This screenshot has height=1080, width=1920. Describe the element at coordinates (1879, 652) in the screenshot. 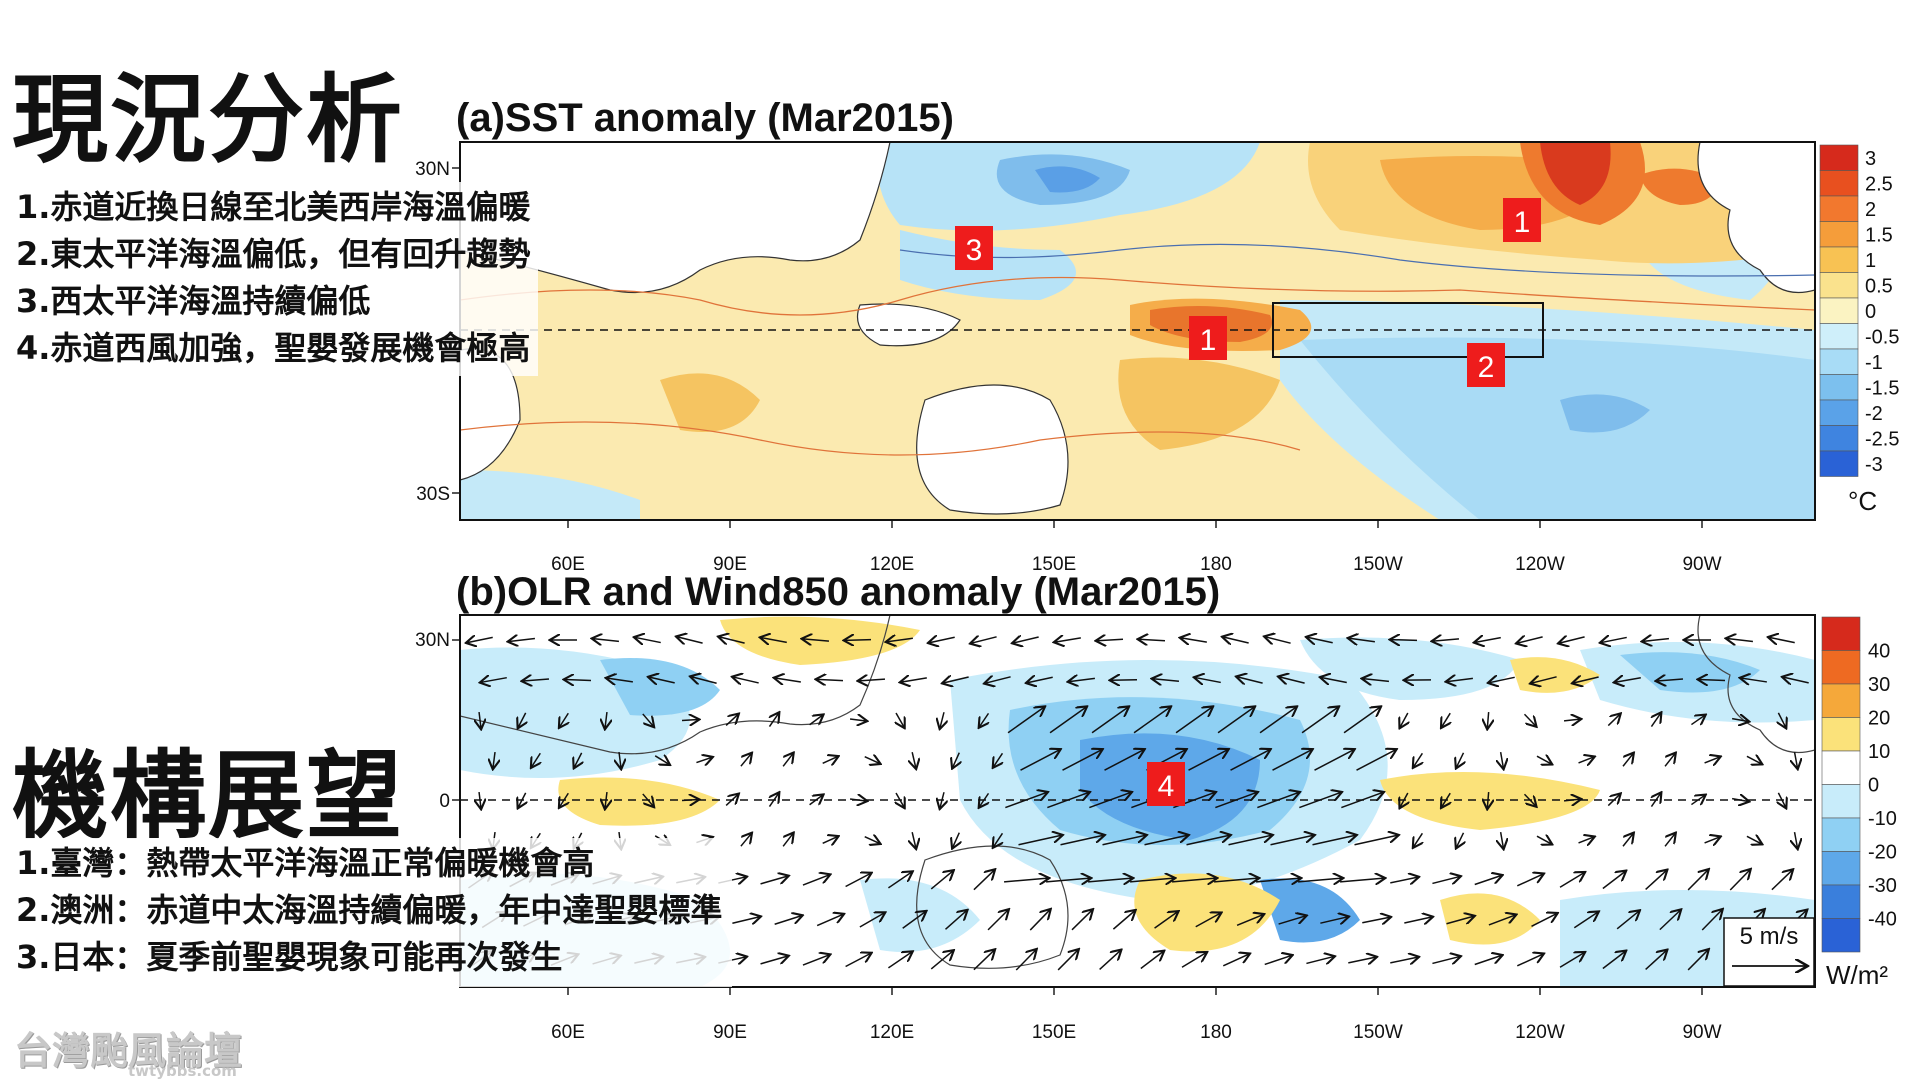

I see `olr-colorbar-label: 40` at that location.